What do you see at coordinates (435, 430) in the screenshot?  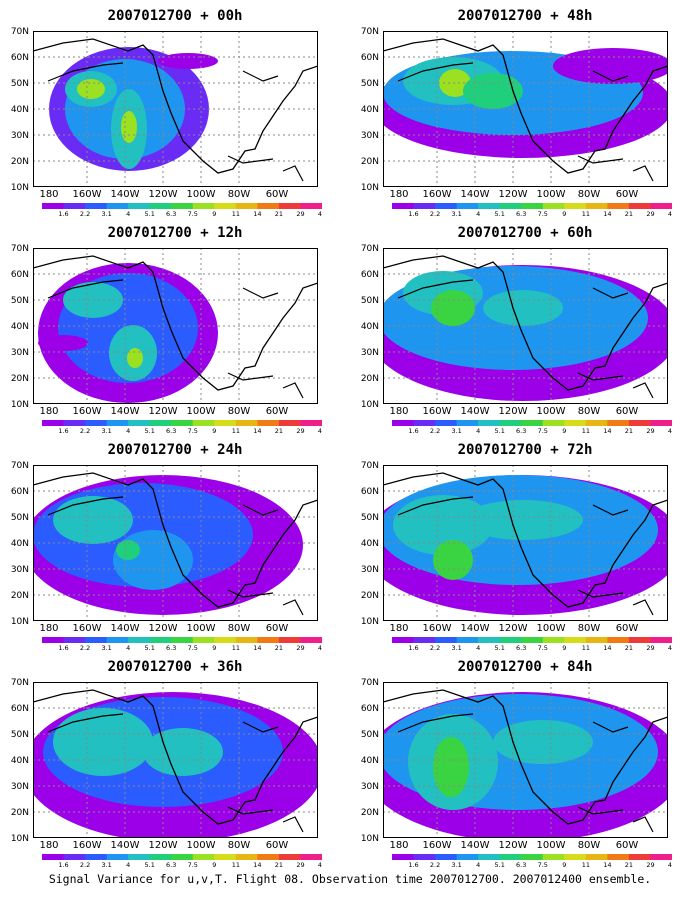 I see `colorbar-label: 2.2` at bounding box center [435, 430].